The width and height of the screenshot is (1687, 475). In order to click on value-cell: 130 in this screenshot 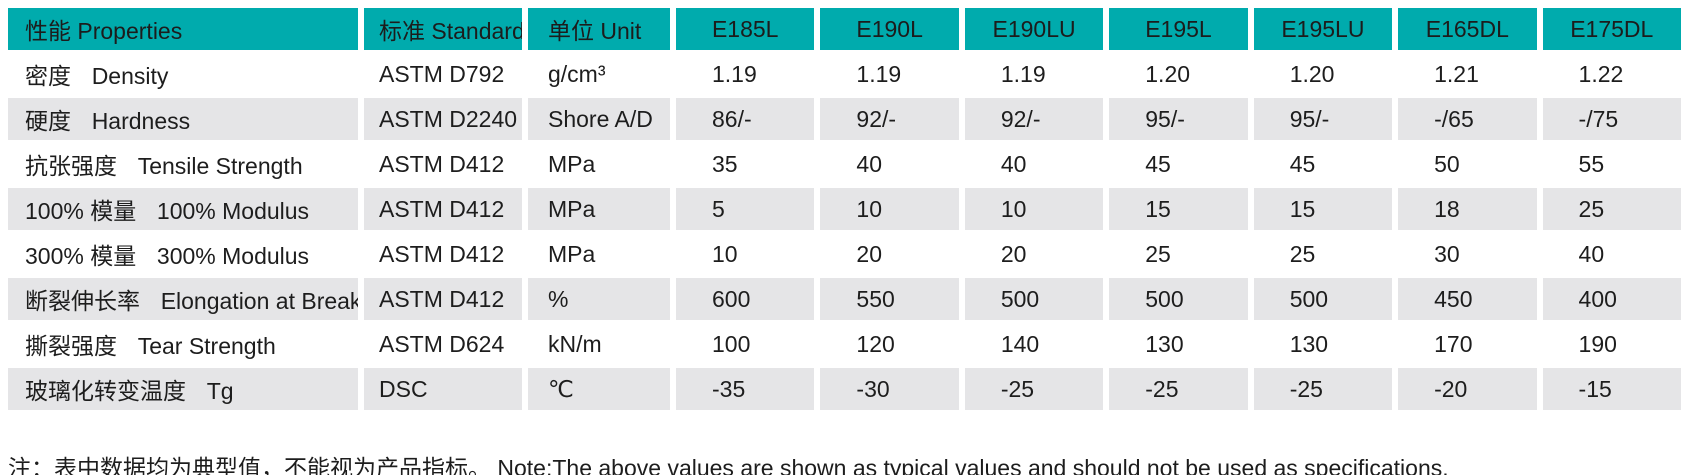, I will do `click(1178, 344)`.